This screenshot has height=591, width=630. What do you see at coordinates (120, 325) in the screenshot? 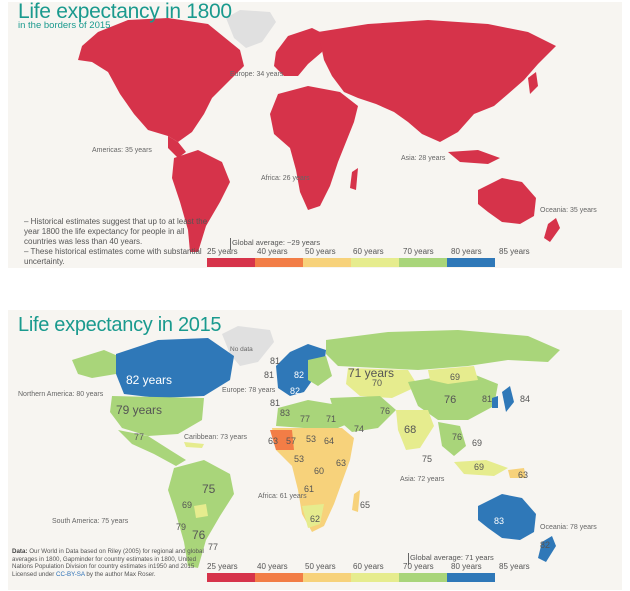
I see `map-2015-title: Life expectancy in 2015` at bounding box center [120, 325].